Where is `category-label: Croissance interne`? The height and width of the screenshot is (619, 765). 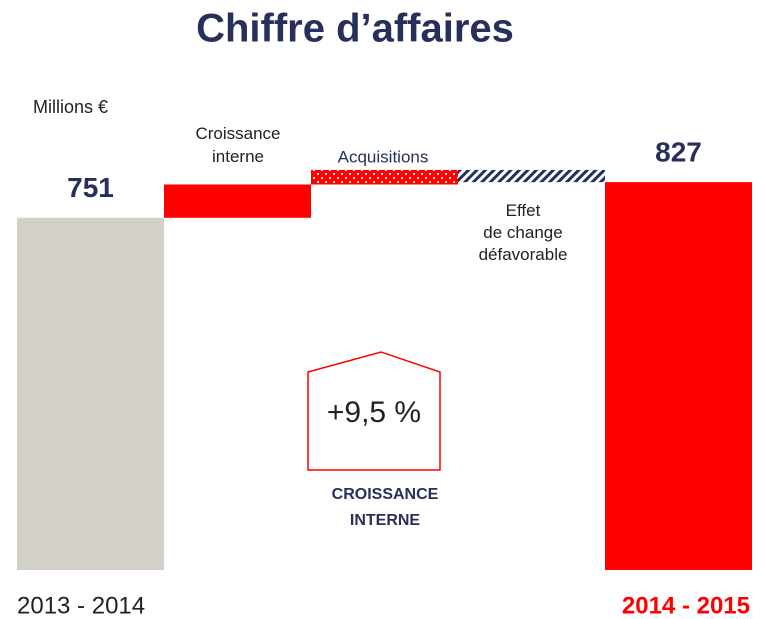
category-label: Croissance interne is located at coordinates (237, 145).